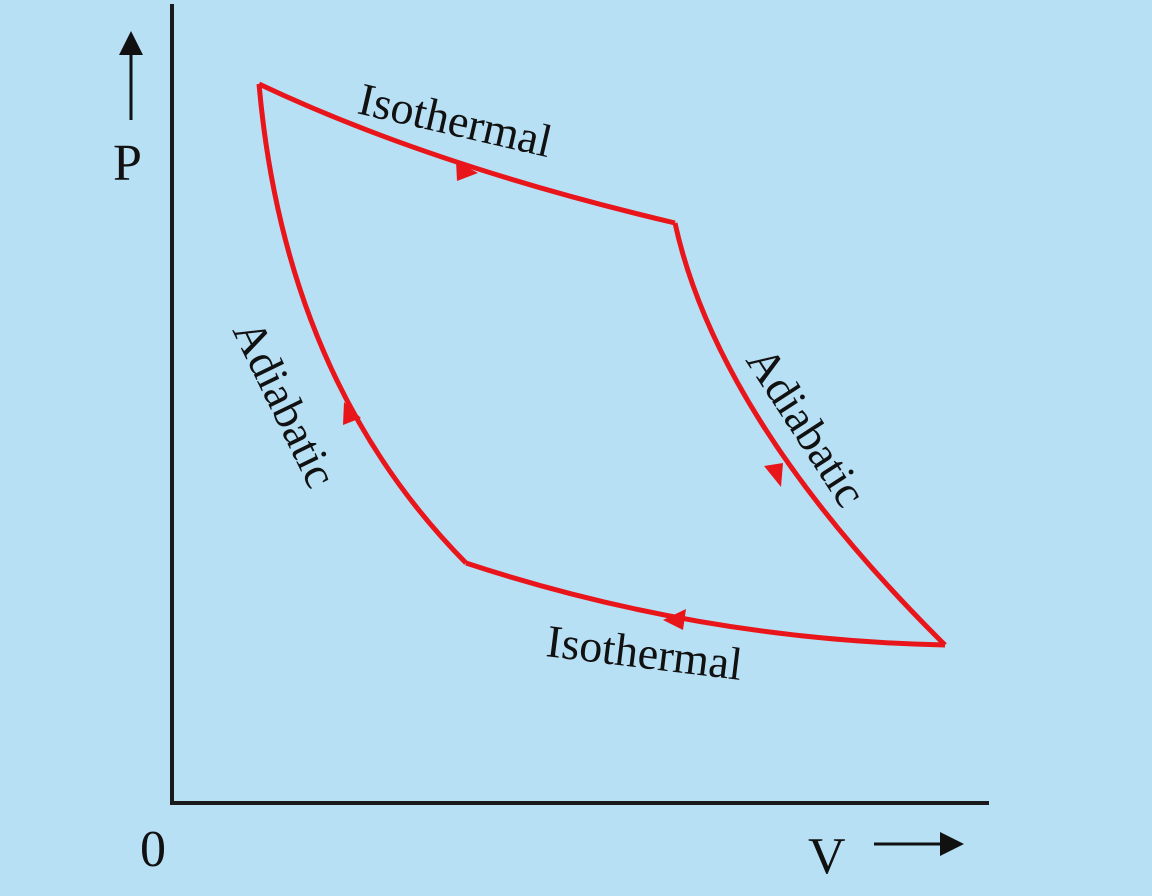 Image resolution: width=1152 pixels, height=896 pixels. Describe the element at coordinates (455, 120) in the screenshot. I see `label-isothermal-top: Isothermal` at that location.